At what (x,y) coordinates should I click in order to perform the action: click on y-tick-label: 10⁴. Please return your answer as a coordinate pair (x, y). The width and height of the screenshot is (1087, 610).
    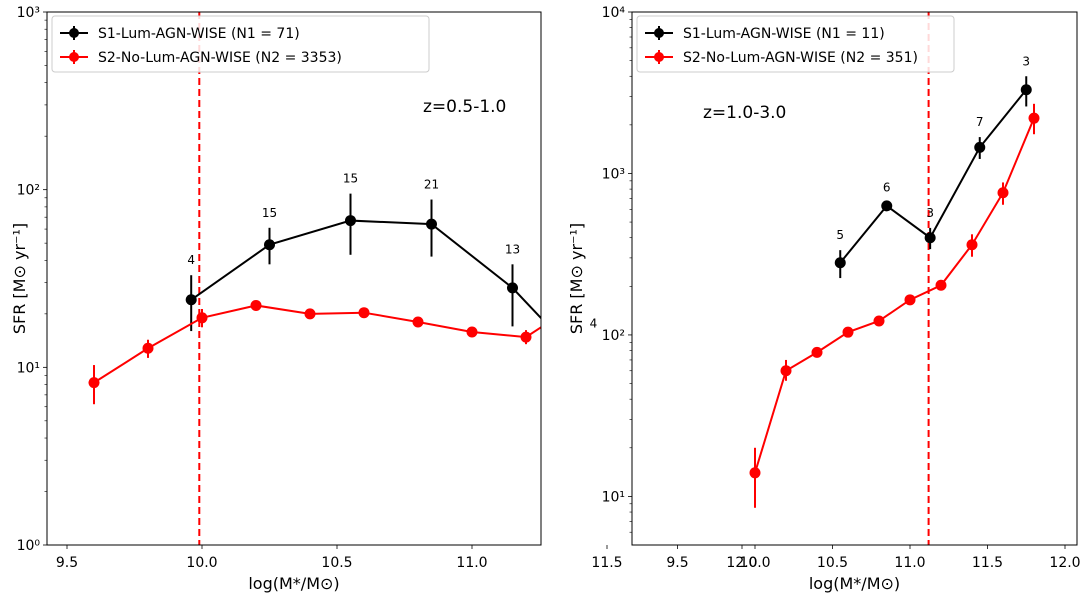
    Looking at the image, I should click on (614, 13).